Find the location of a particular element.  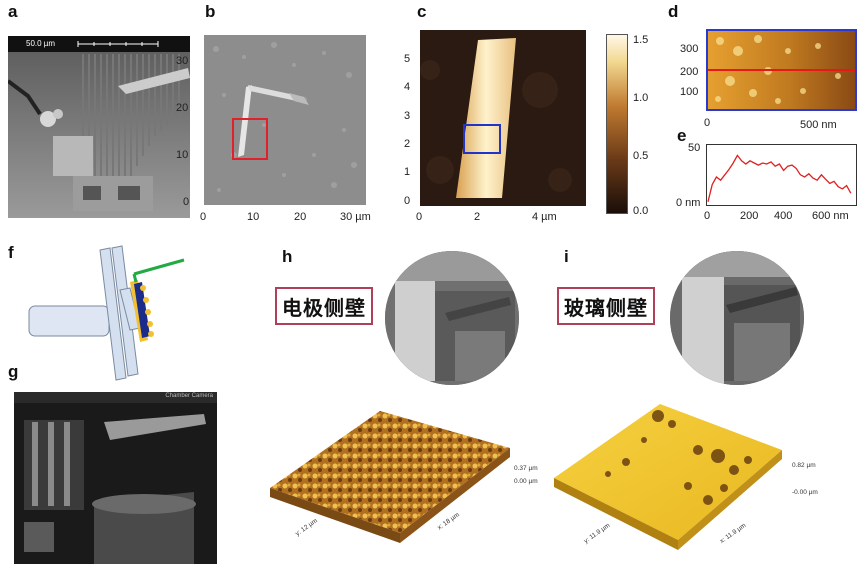

panel-g-label: g is located at coordinates (13, 371).